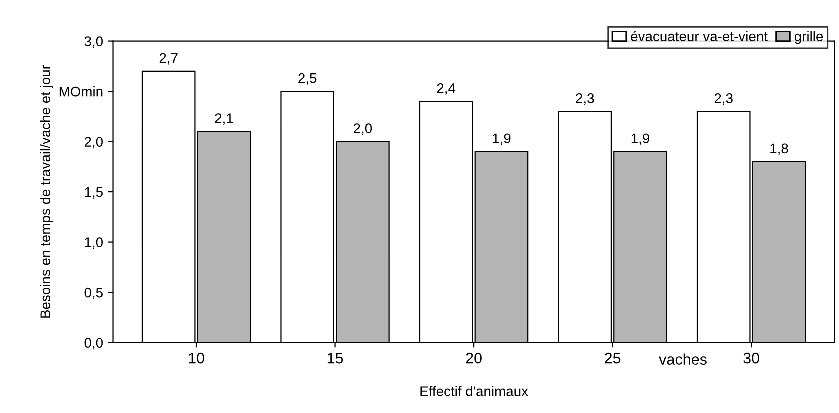 This screenshot has width=839, height=413. Describe the element at coordinates (93, 143) in the screenshot. I see `y-tick-label: 2,0` at that location.